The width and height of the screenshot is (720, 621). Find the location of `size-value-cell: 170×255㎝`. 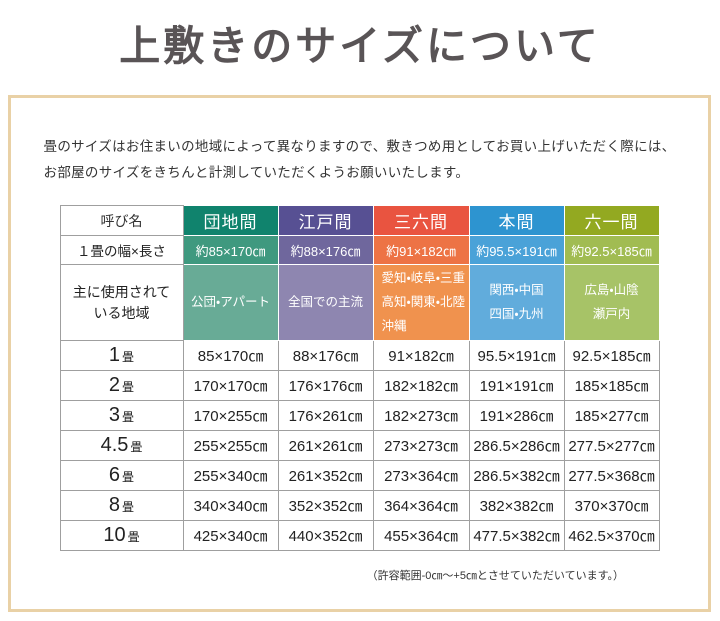

size-value-cell: 170×255㎝ is located at coordinates (230, 415).